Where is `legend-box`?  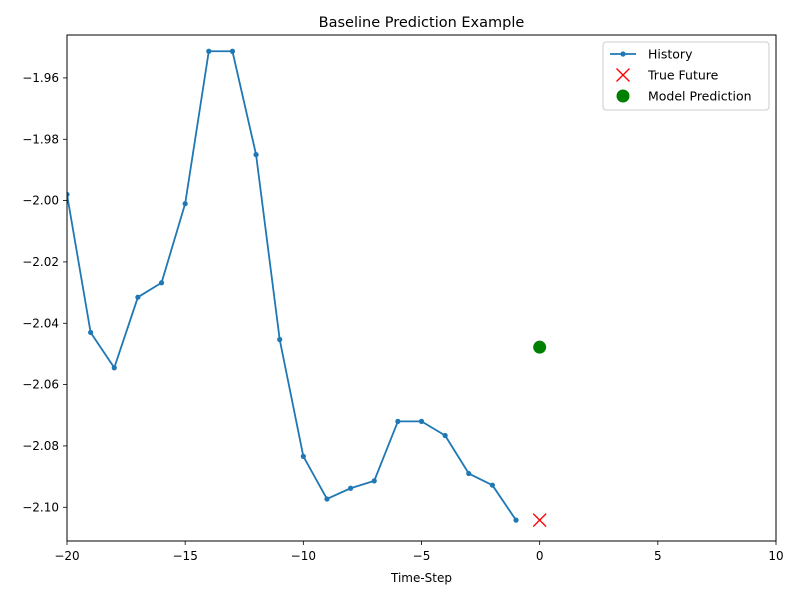 legend-box is located at coordinates (686, 76).